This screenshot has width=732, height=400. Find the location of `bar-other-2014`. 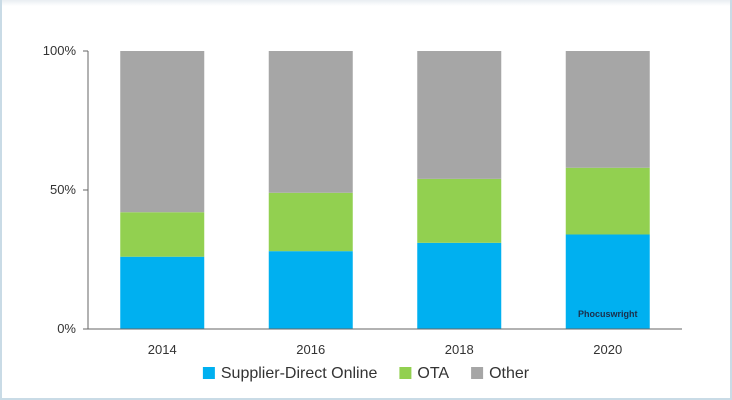

bar-other-2014 is located at coordinates (162, 132).